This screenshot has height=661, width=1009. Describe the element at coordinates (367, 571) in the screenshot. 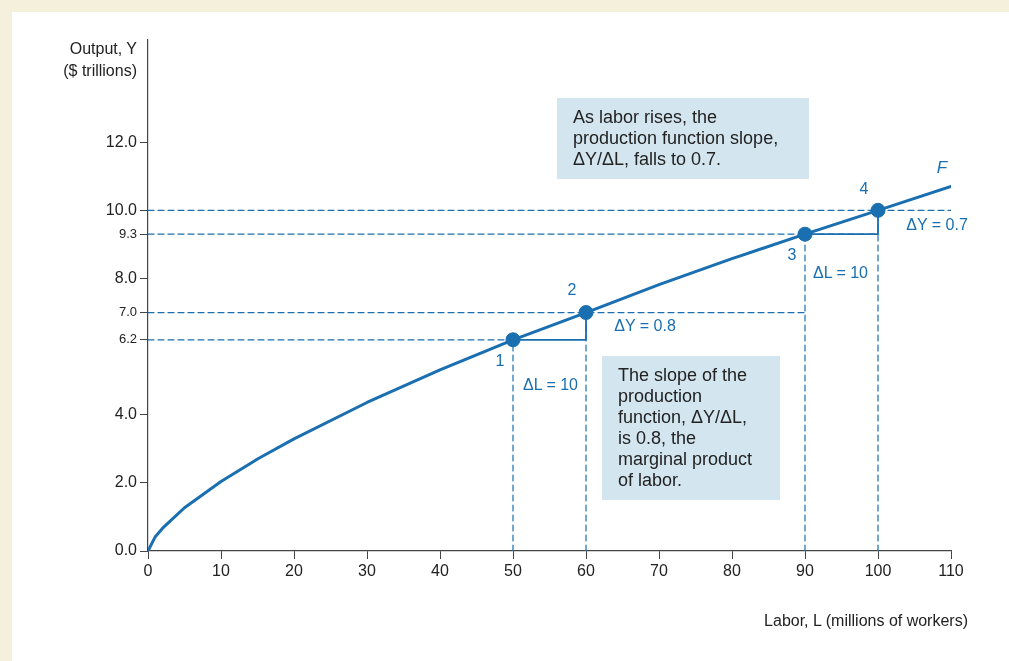

I see `x-tick-label: 30` at that location.